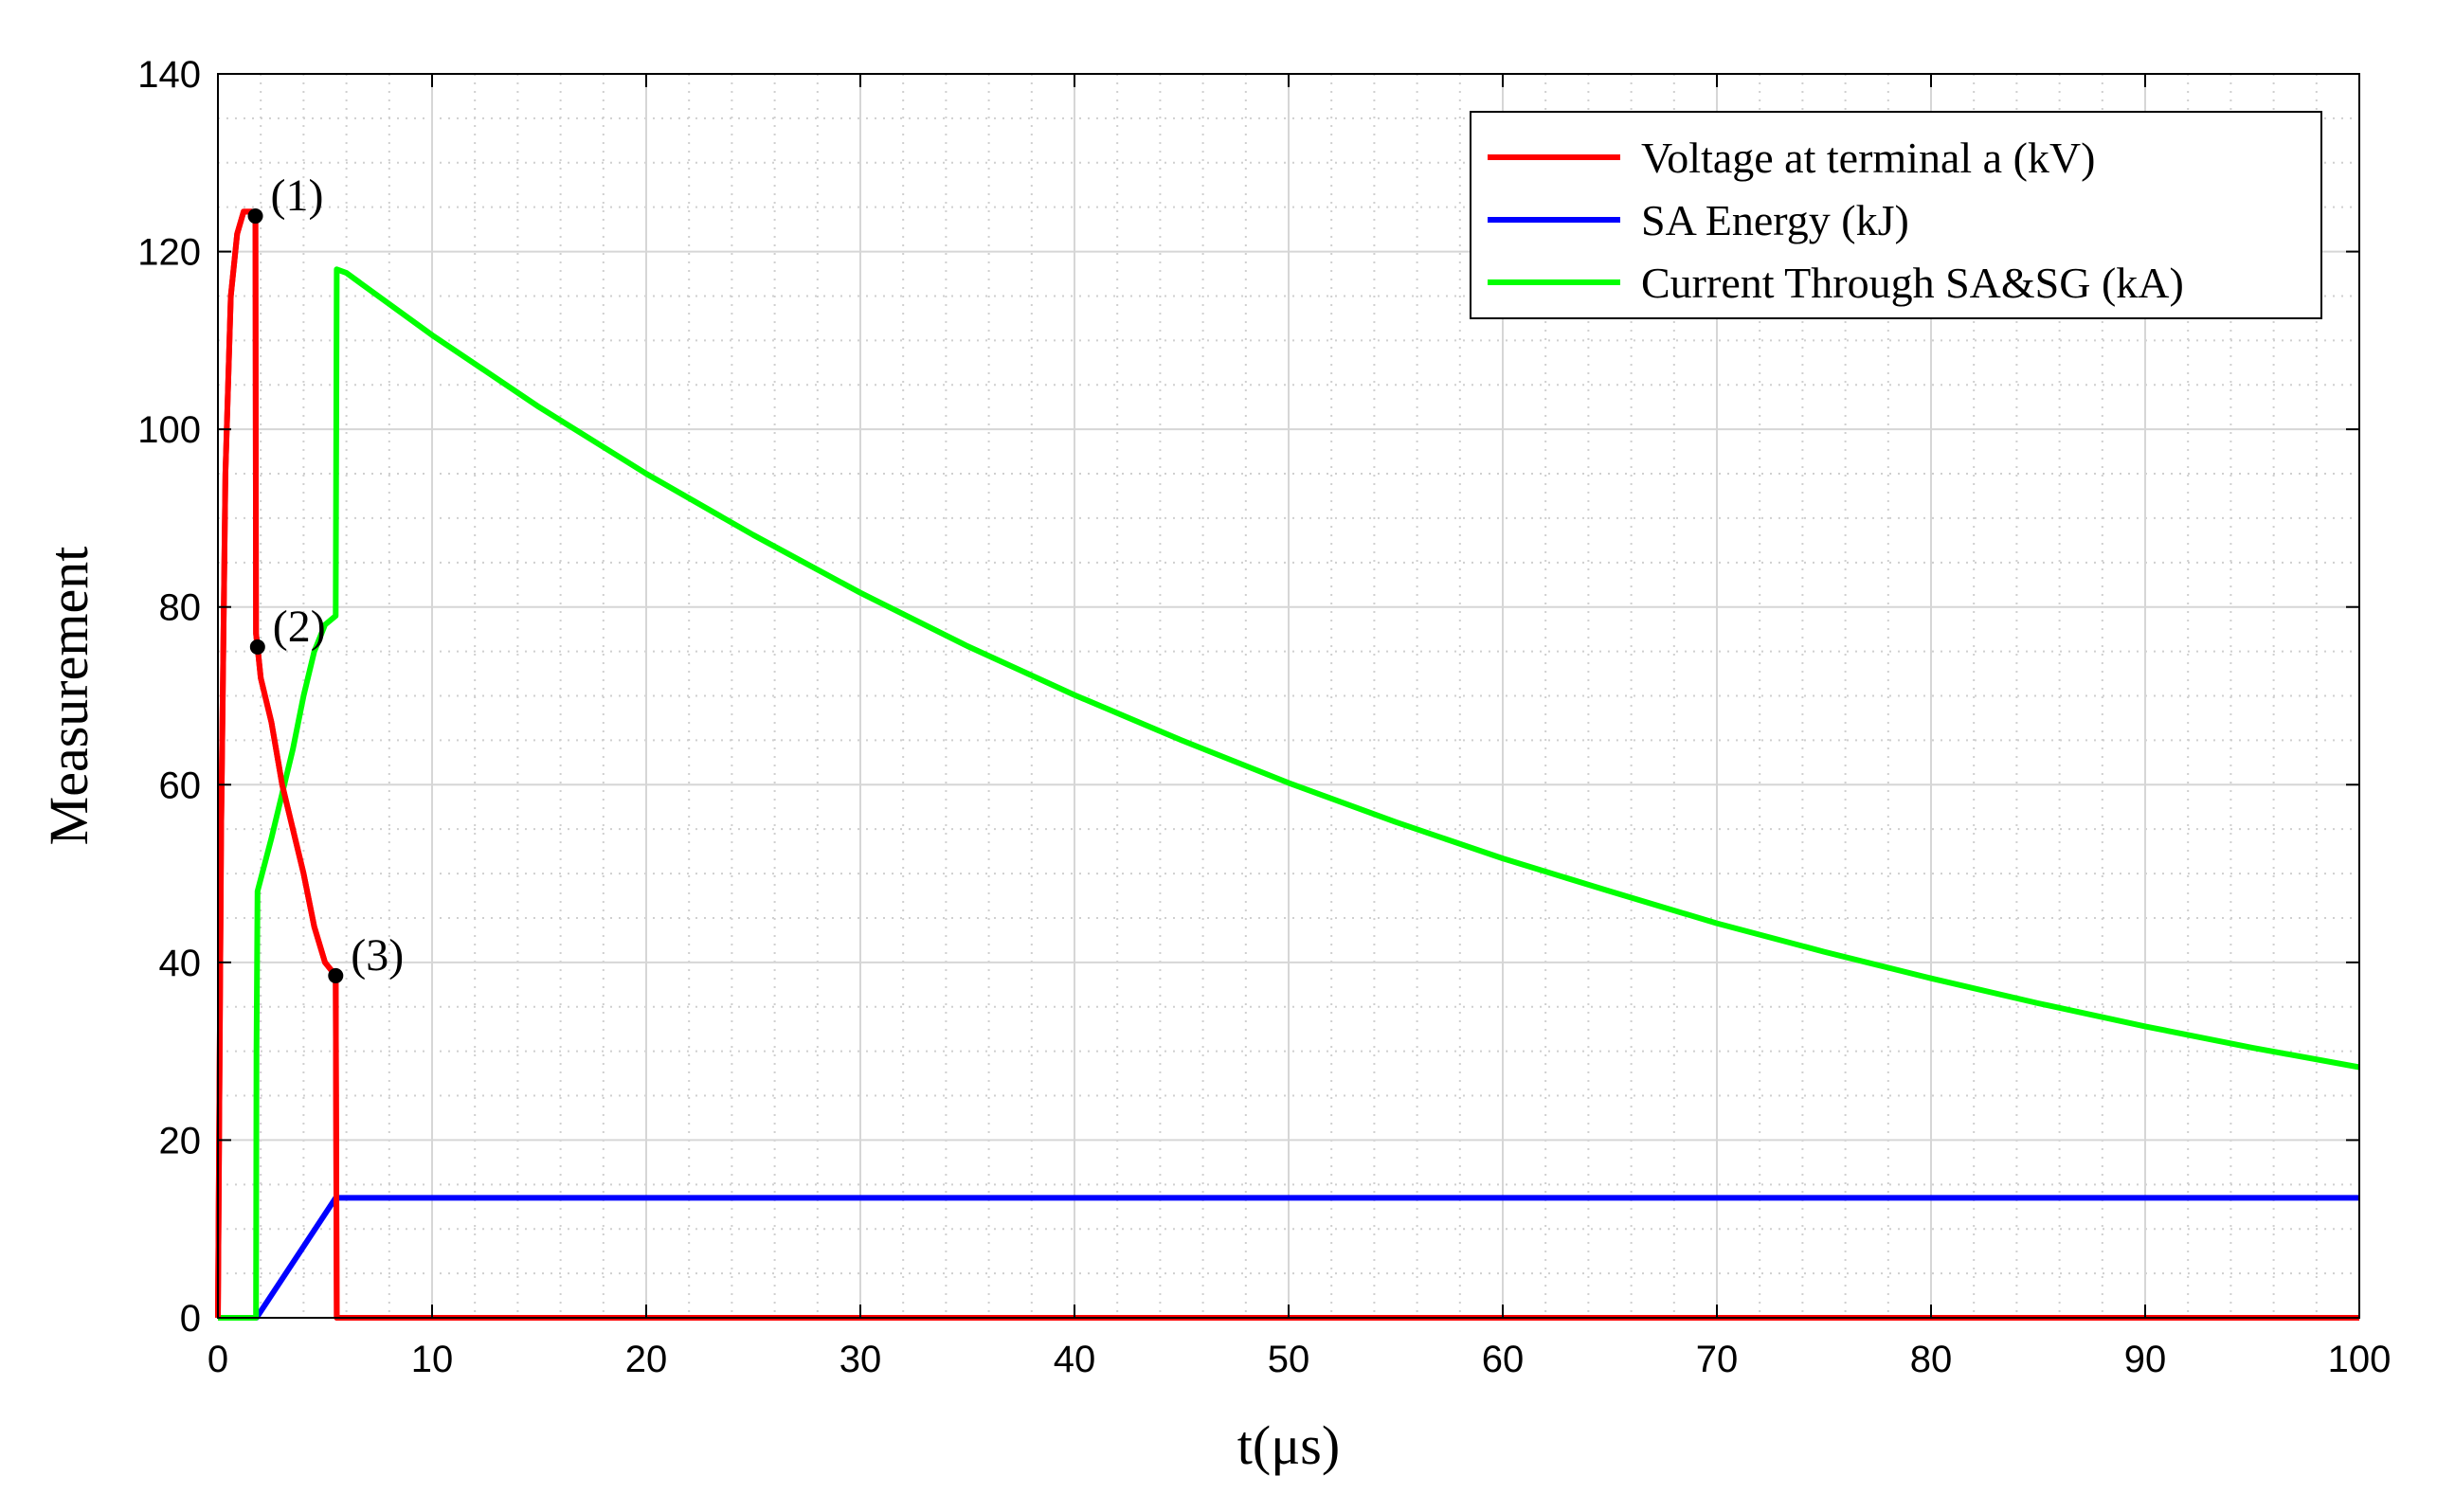  Describe the element at coordinates (2360, 1359) in the screenshot. I see `x-tick-label: 100` at that location.